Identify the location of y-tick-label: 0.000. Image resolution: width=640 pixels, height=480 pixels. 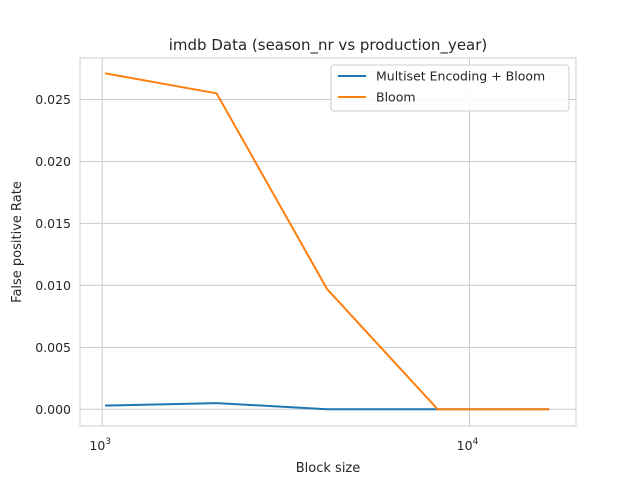
(53, 409).